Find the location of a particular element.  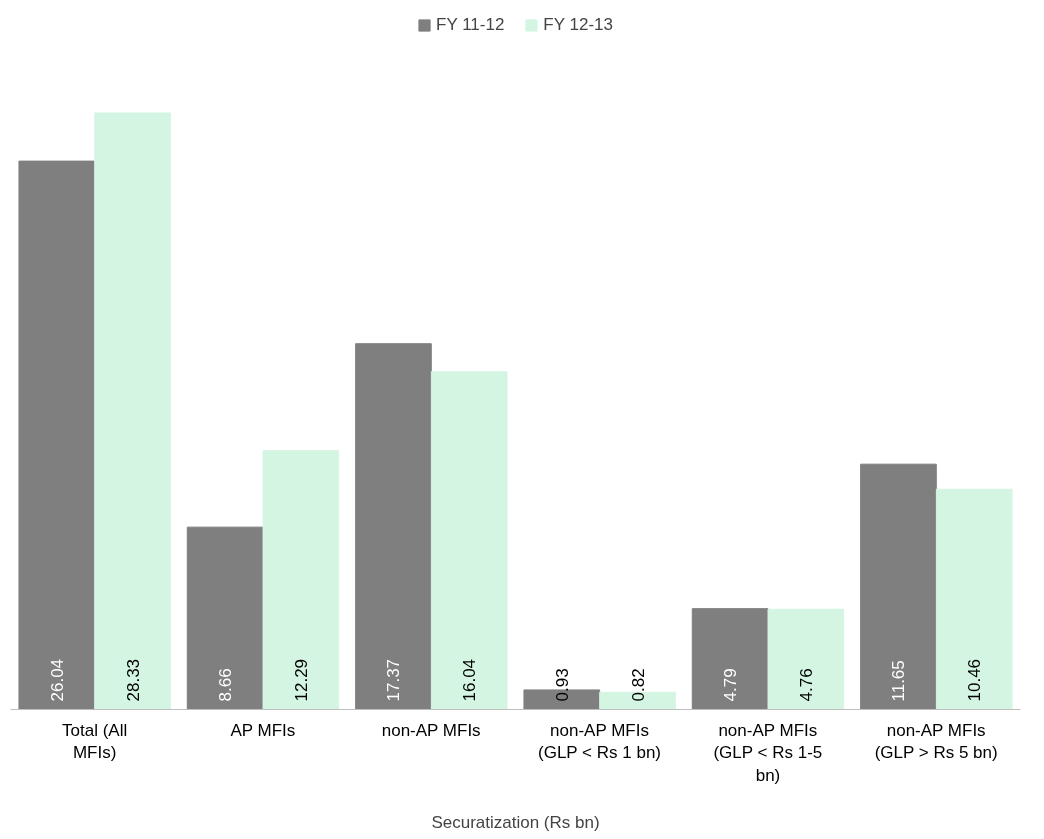

legend-label: FY 11-12 is located at coordinates (470, 25).